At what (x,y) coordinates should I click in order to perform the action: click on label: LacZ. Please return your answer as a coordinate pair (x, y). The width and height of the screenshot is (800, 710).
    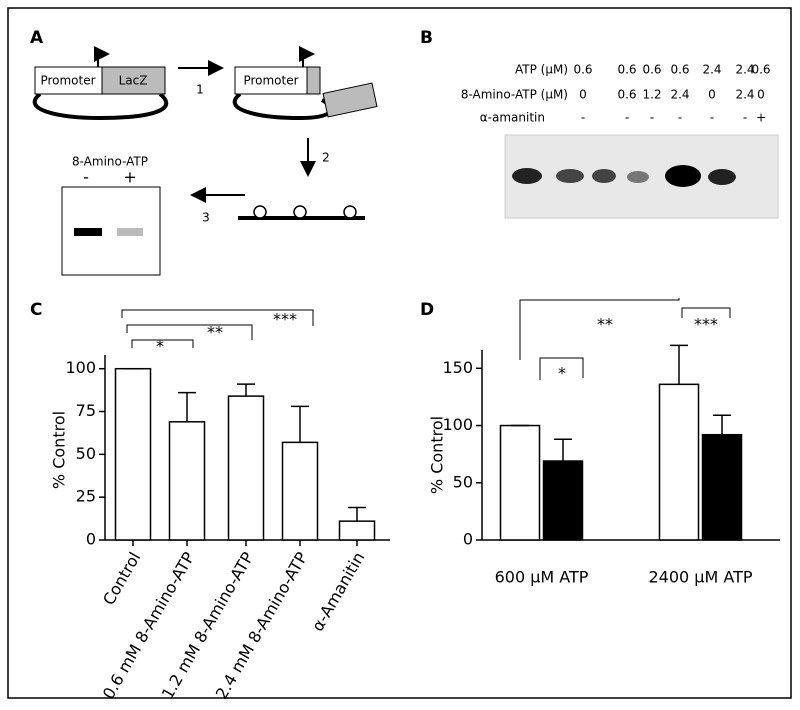
    Looking at the image, I should click on (133, 81).